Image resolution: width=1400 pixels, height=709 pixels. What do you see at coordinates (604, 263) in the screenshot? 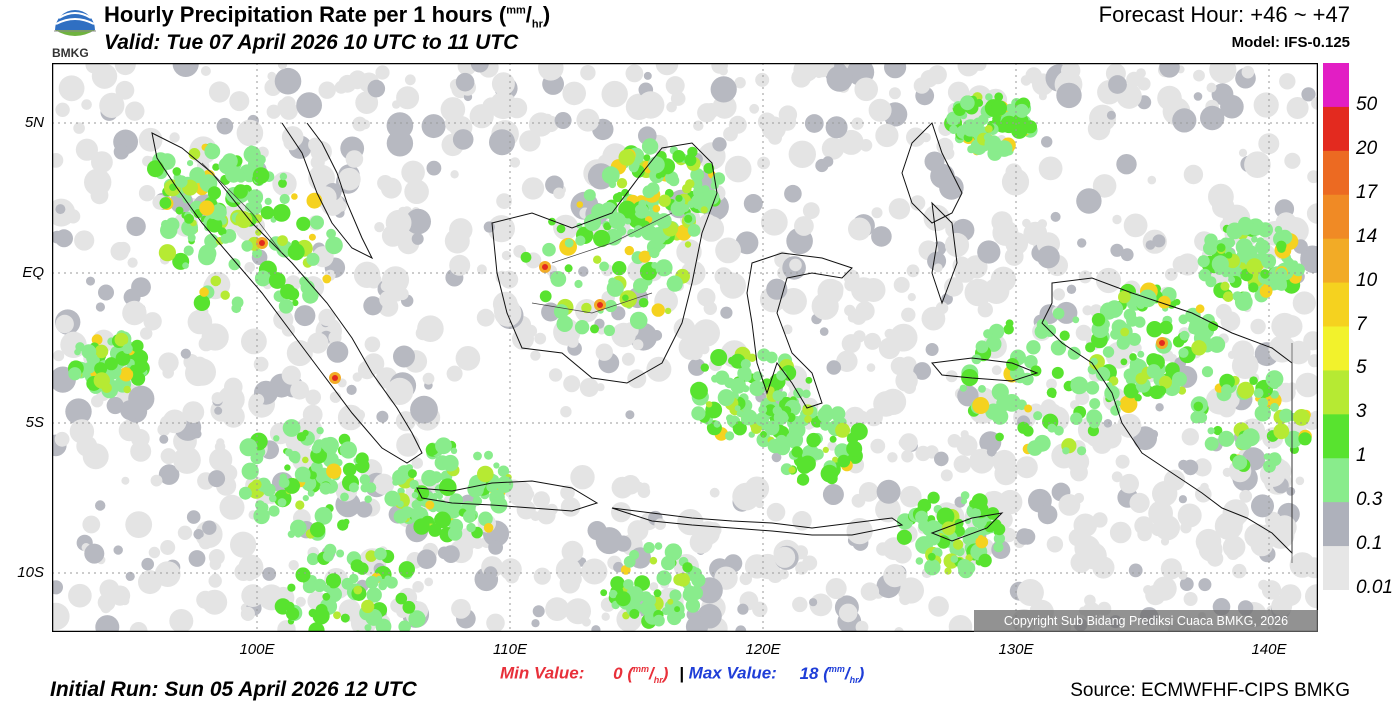
I see `borneo-coast` at bounding box center [604, 263].